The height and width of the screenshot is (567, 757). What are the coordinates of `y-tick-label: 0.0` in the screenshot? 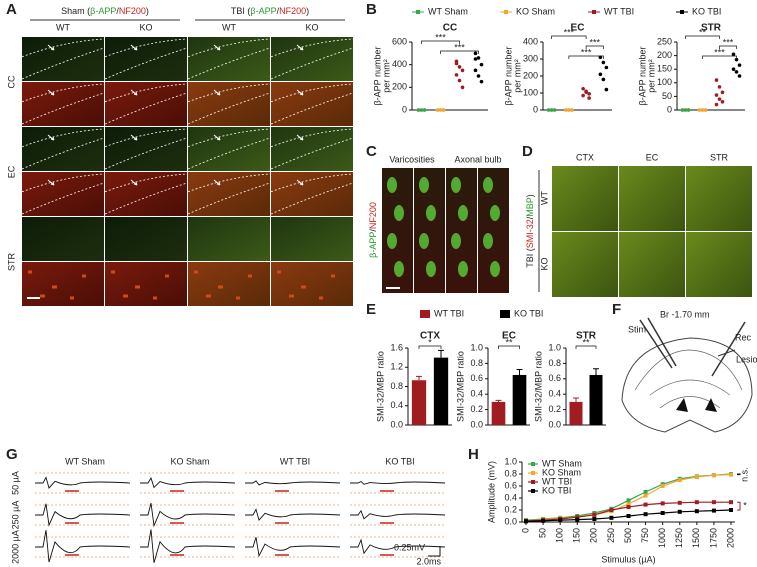 It's located at (396, 424).